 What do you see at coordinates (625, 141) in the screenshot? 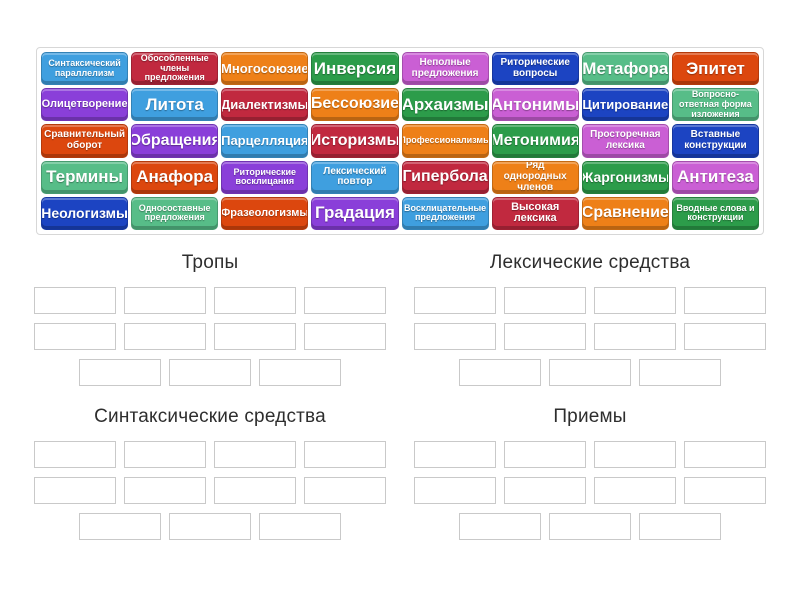
I see `word-tile-22: Просторечная лексика` at bounding box center [625, 141].